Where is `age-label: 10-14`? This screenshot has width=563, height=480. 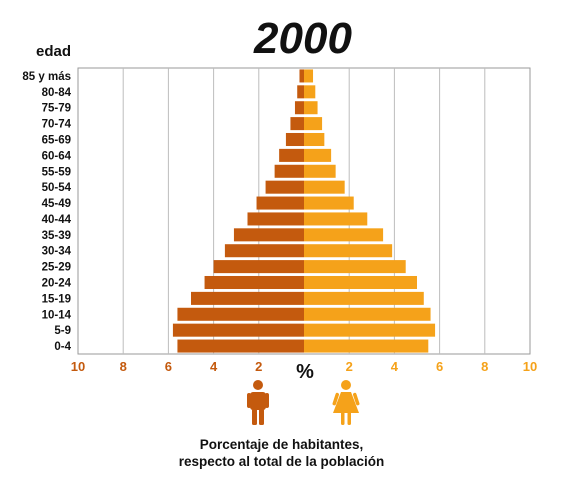 age-label: 10-14 is located at coordinates (57, 315).